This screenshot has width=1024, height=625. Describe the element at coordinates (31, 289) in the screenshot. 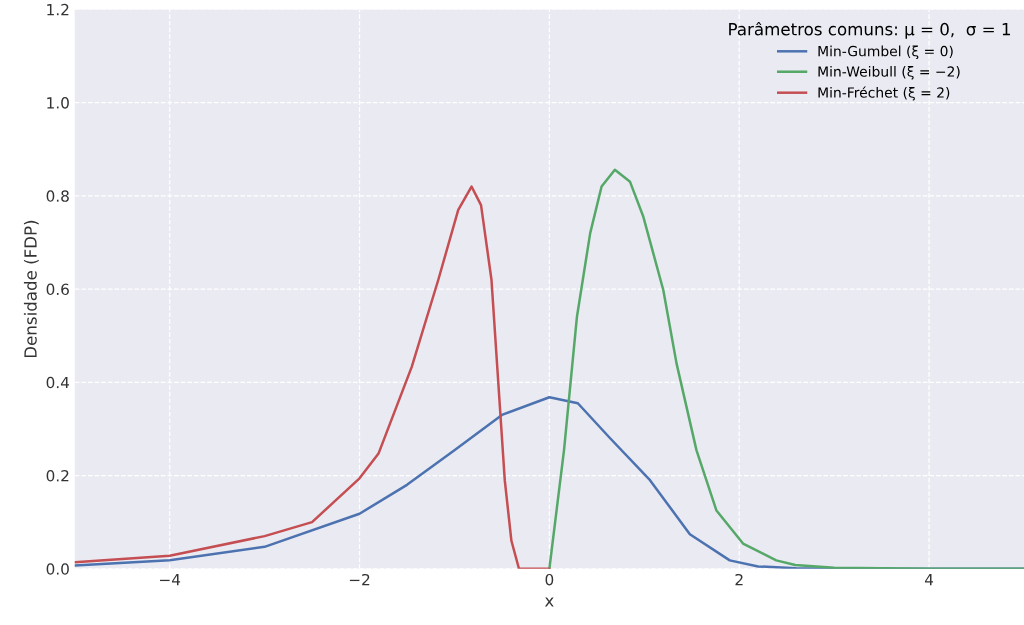

I see `y-axis-title: Densidade (FDP)` at that location.